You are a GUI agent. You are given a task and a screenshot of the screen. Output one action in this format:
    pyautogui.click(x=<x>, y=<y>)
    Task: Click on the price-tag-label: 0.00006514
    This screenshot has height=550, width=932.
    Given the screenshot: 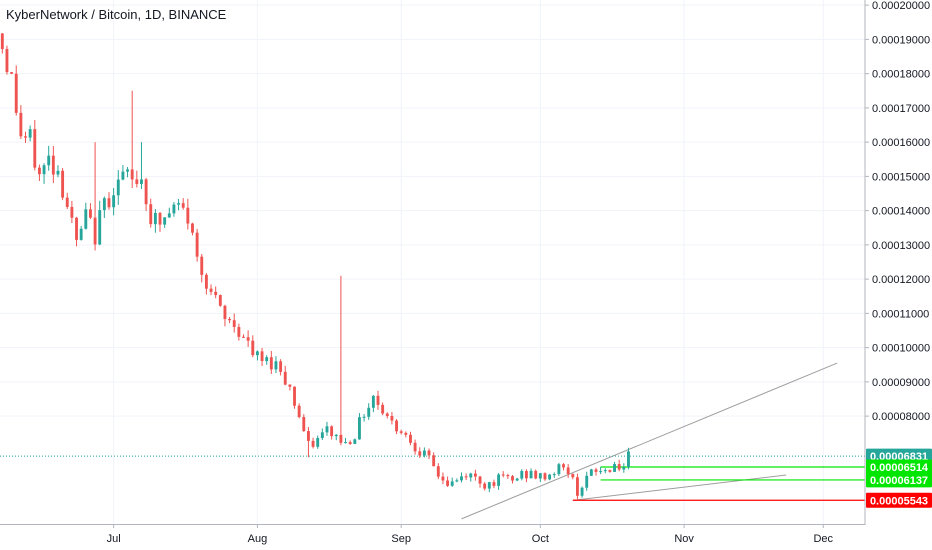 What is the action you would take?
    pyautogui.click(x=899, y=468)
    